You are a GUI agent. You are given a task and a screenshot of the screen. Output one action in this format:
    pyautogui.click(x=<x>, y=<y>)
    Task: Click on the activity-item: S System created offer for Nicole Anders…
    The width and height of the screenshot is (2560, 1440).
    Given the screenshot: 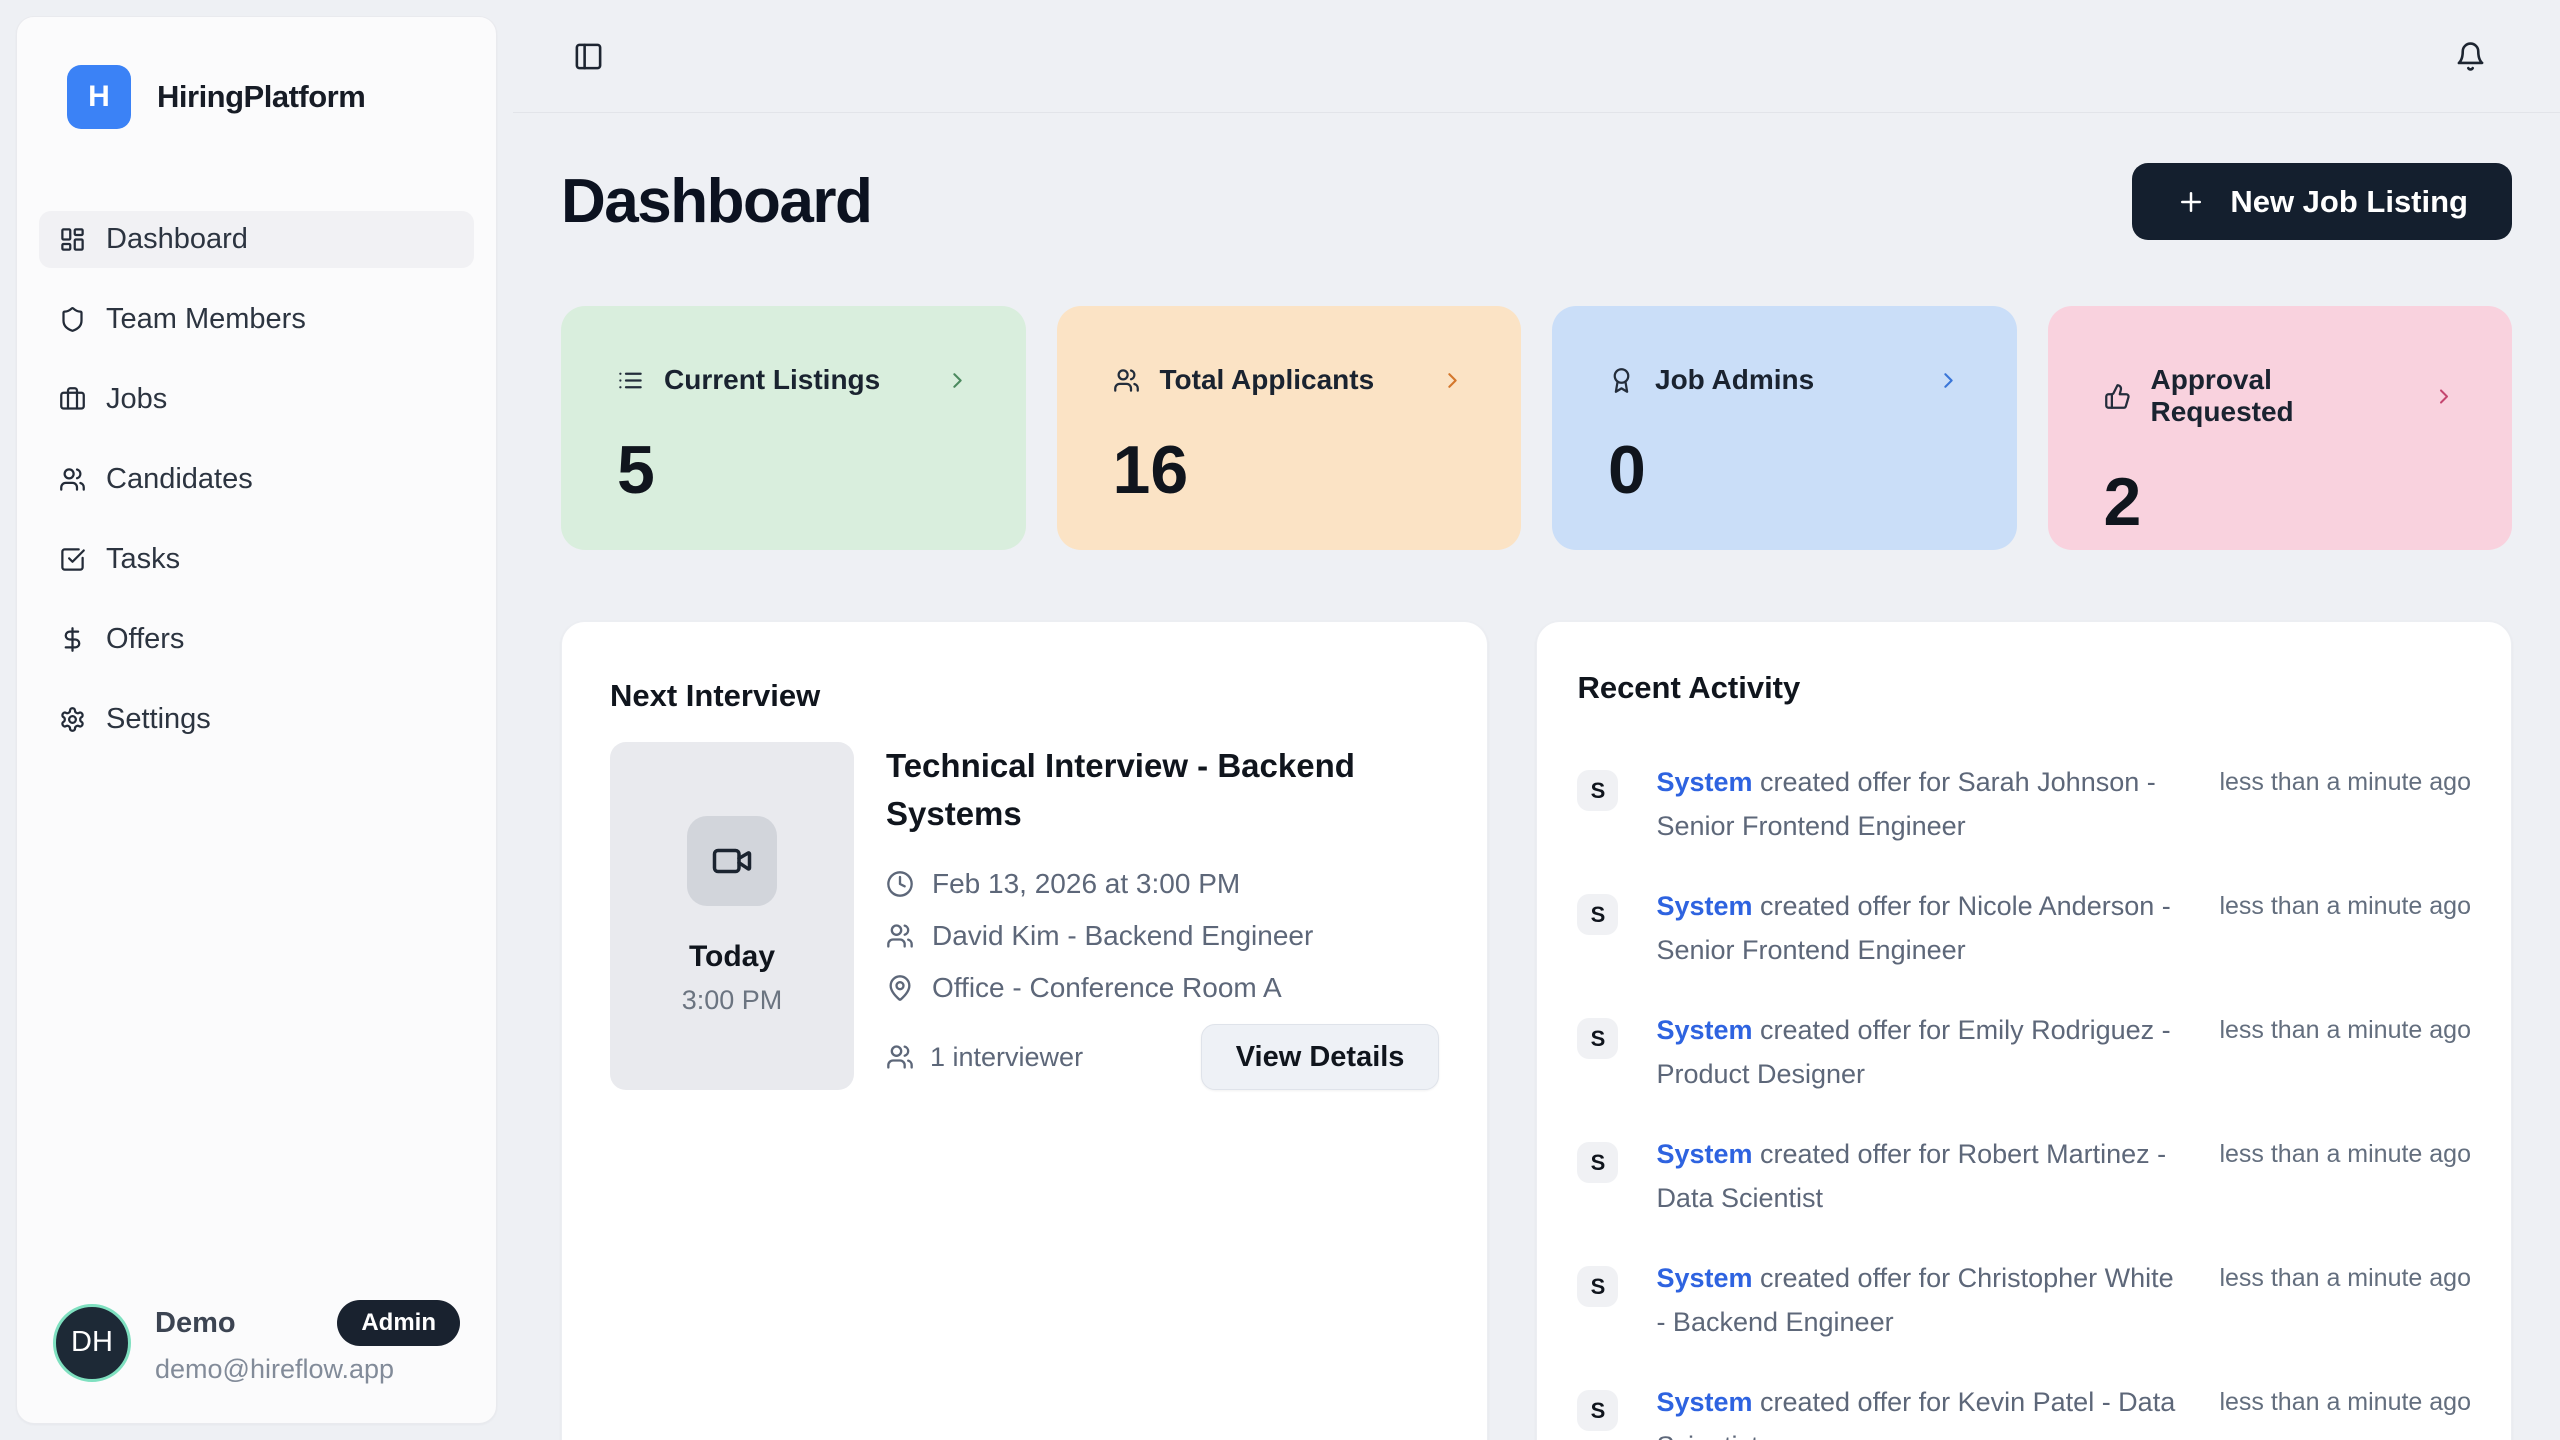 What is the action you would take?
    pyautogui.click(x=2024, y=928)
    